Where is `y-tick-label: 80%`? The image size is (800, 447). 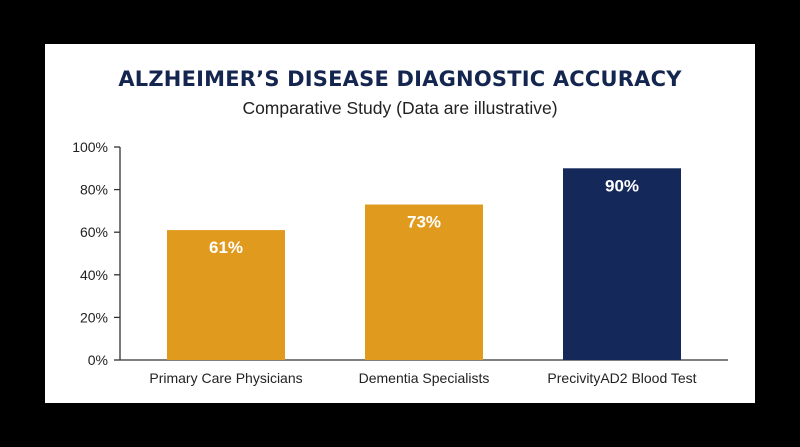
y-tick-label: 80% is located at coordinates (94, 190).